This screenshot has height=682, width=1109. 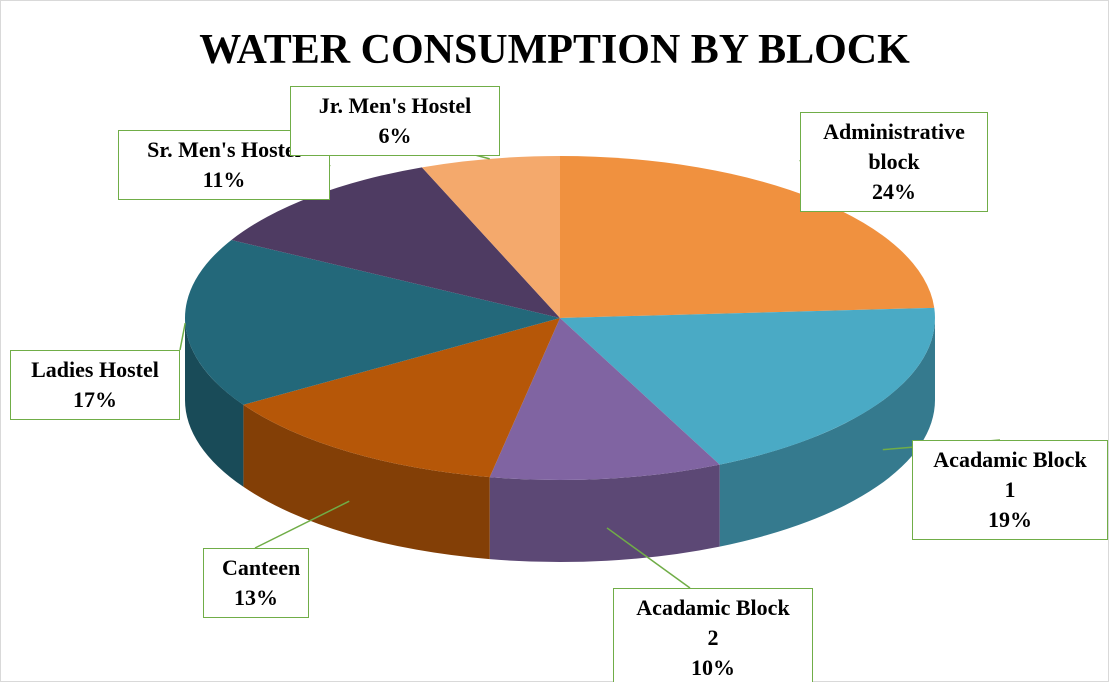 I want to click on data-label-value: 24%, so click(x=894, y=191).